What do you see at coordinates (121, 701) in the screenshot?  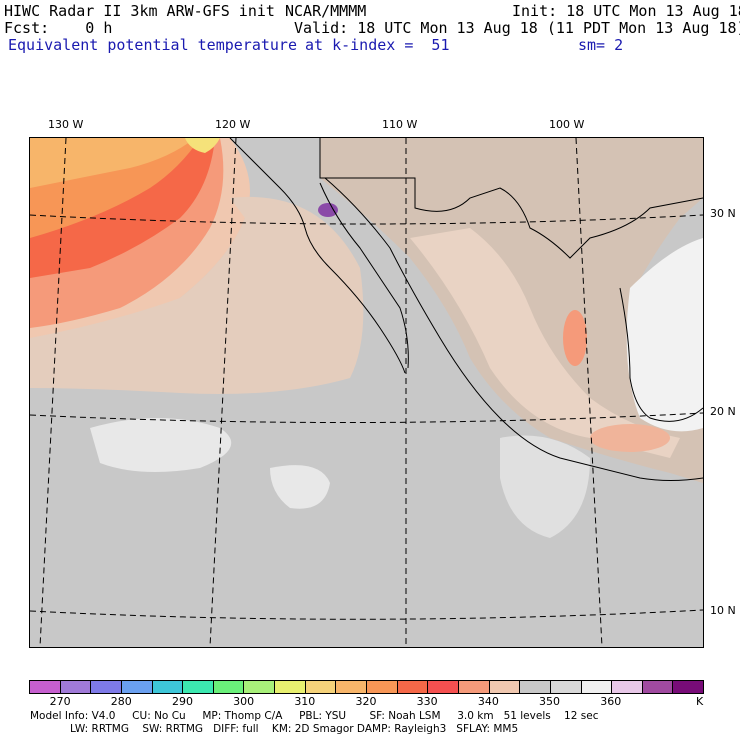 I see `colorbar-tick-label: 280` at bounding box center [121, 701].